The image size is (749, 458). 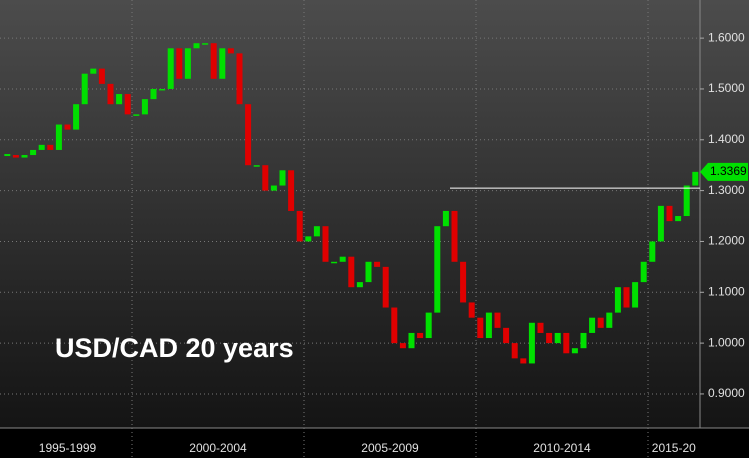 What do you see at coordinates (674, 448) in the screenshot?
I see `x-tick-label: 2015-20` at bounding box center [674, 448].